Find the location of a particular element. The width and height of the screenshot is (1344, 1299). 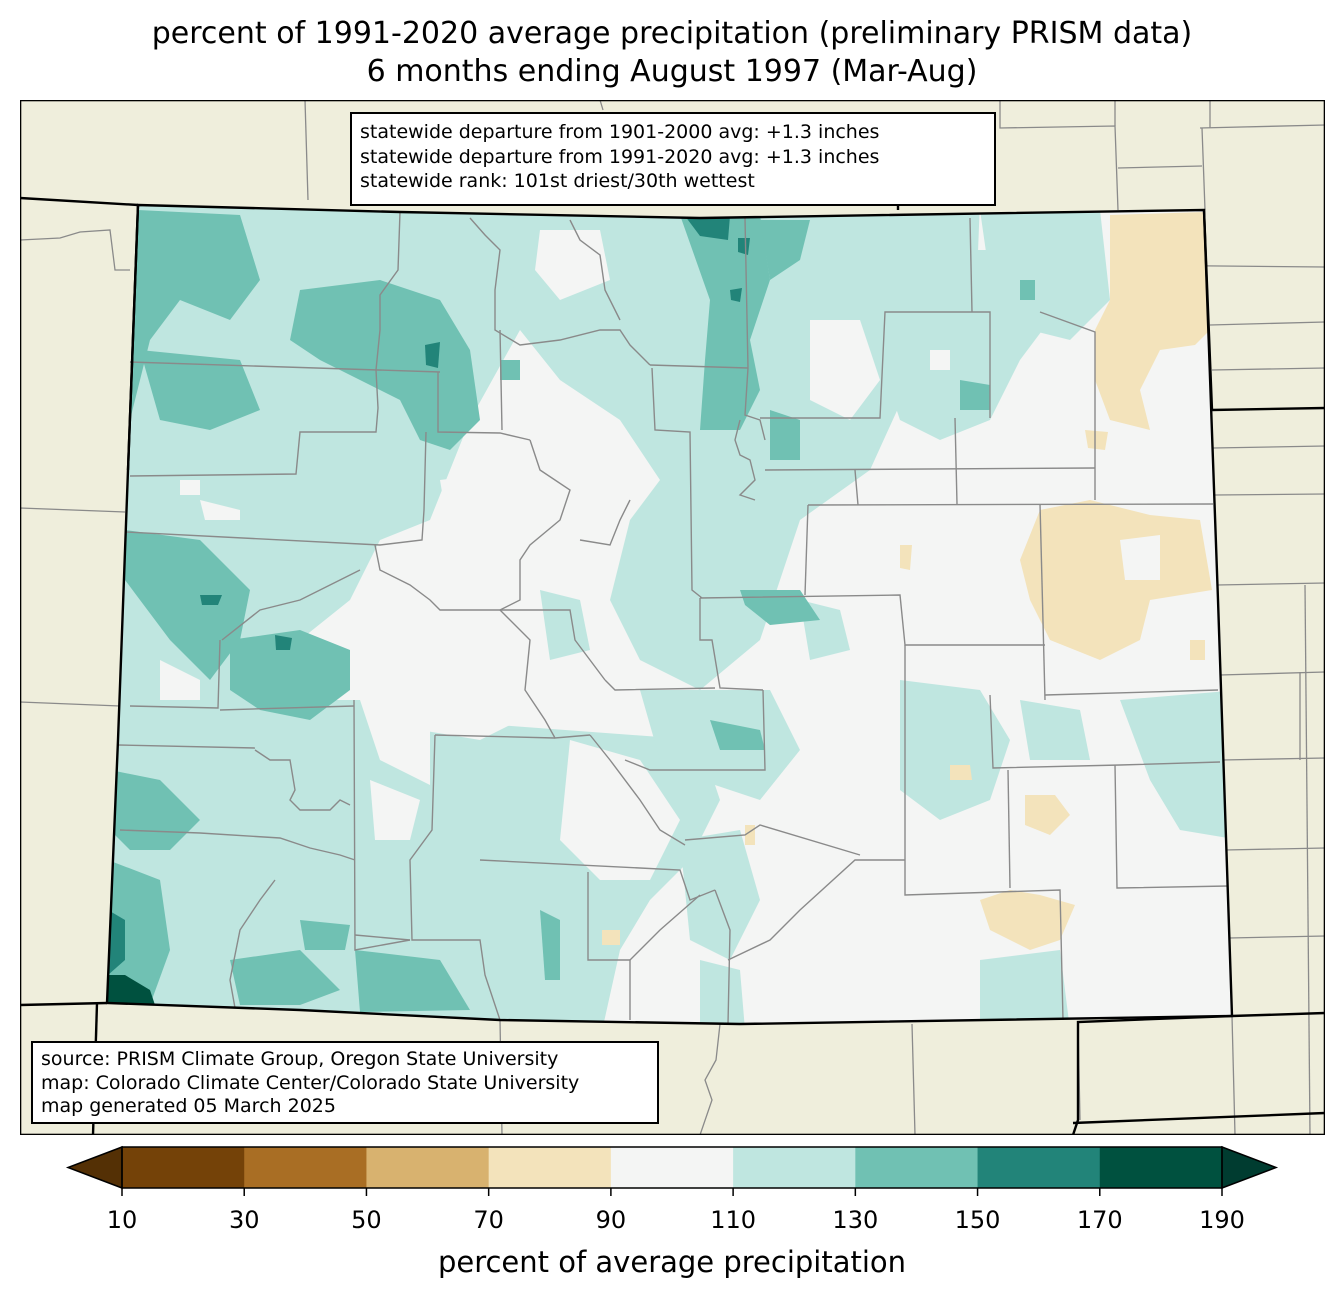

map-subtitle: 6 months ending August 1997 (Mar-Aug) is located at coordinates (672, 71).